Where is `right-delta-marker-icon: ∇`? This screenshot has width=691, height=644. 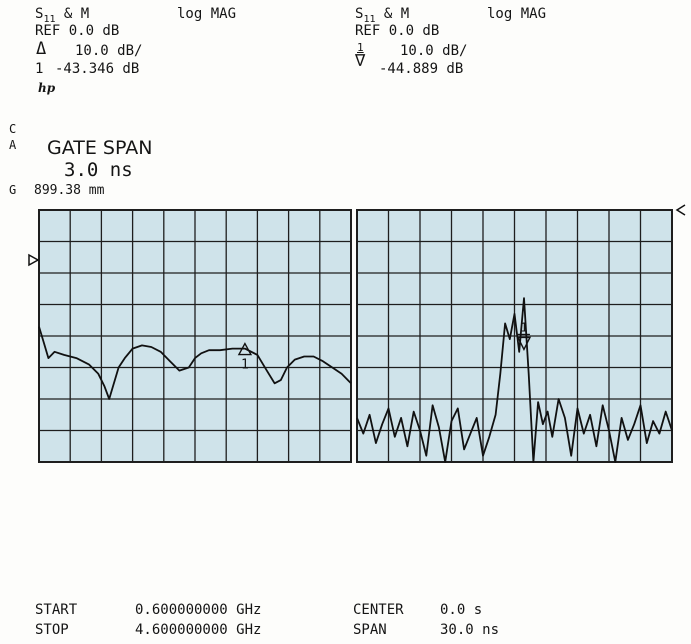 right-delta-marker-icon: ∇ is located at coordinates (360, 61).